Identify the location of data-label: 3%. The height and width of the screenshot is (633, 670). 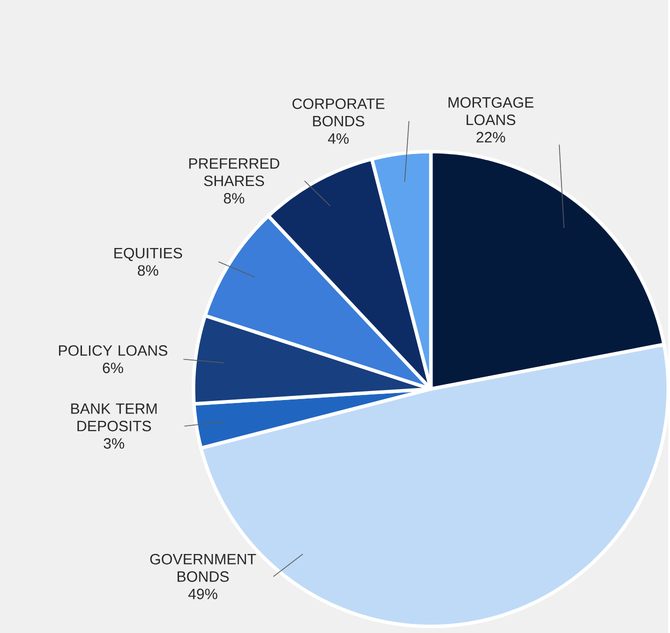
(114, 443).